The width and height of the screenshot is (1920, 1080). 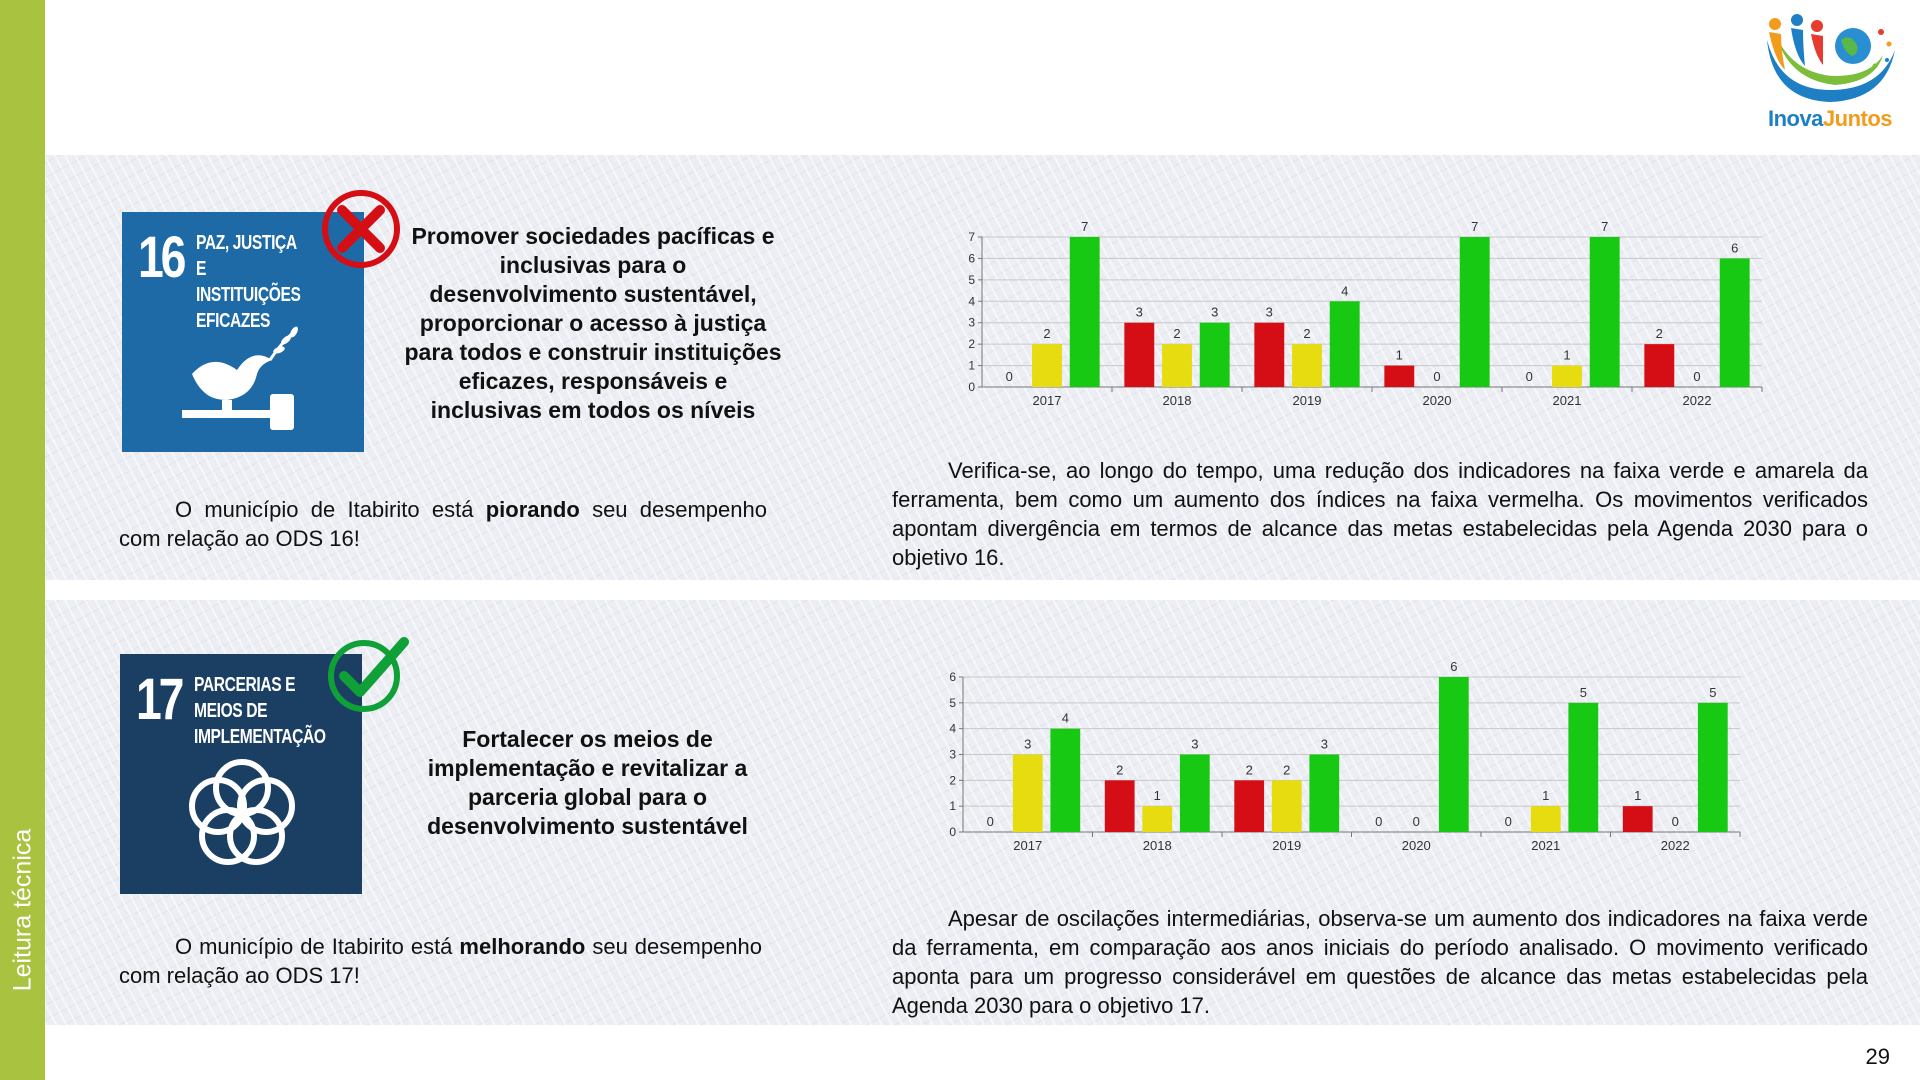 What do you see at coordinates (1830, 118) in the screenshot?
I see `logo-text: InovaJuntos` at bounding box center [1830, 118].